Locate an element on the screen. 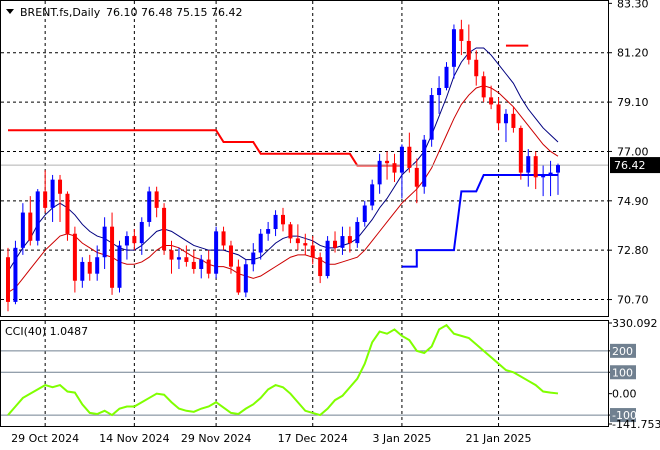 The image size is (660, 450). y-tick-label: 79.10 is located at coordinates (633, 102).